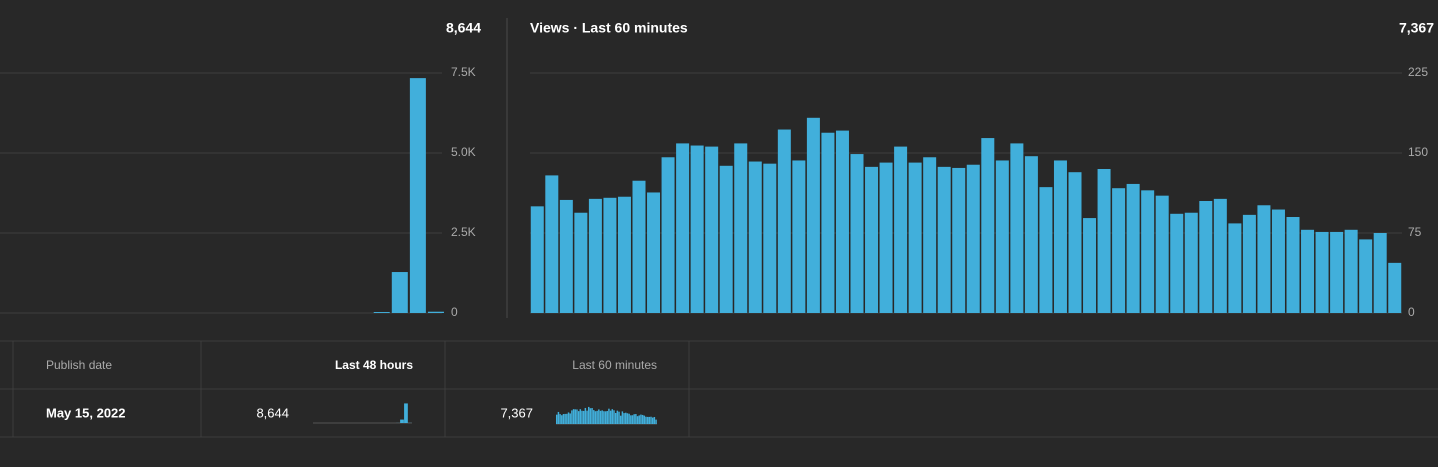 The height and width of the screenshot is (467, 1438). What do you see at coordinates (1416, 28) in the screenshot?
I see `chart-total: 7,367` at bounding box center [1416, 28].